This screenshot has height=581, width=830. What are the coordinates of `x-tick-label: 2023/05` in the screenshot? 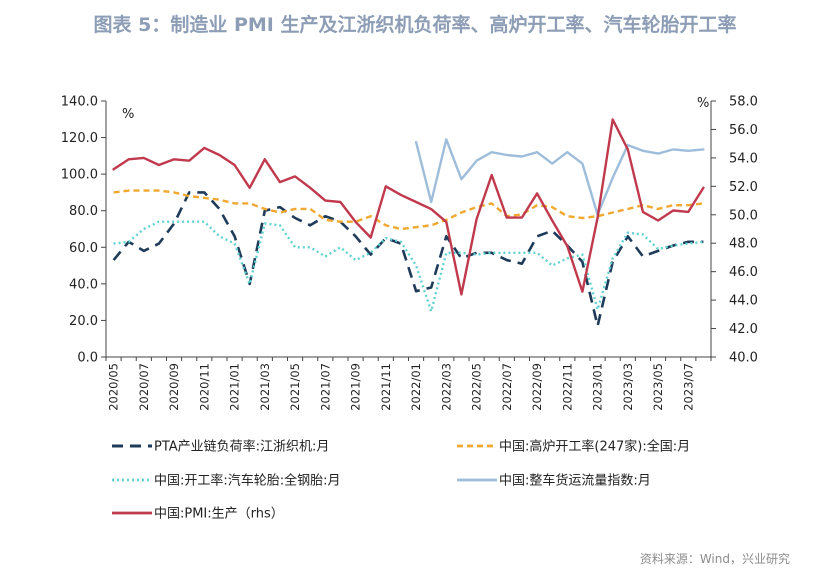 It's located at (658, 387).